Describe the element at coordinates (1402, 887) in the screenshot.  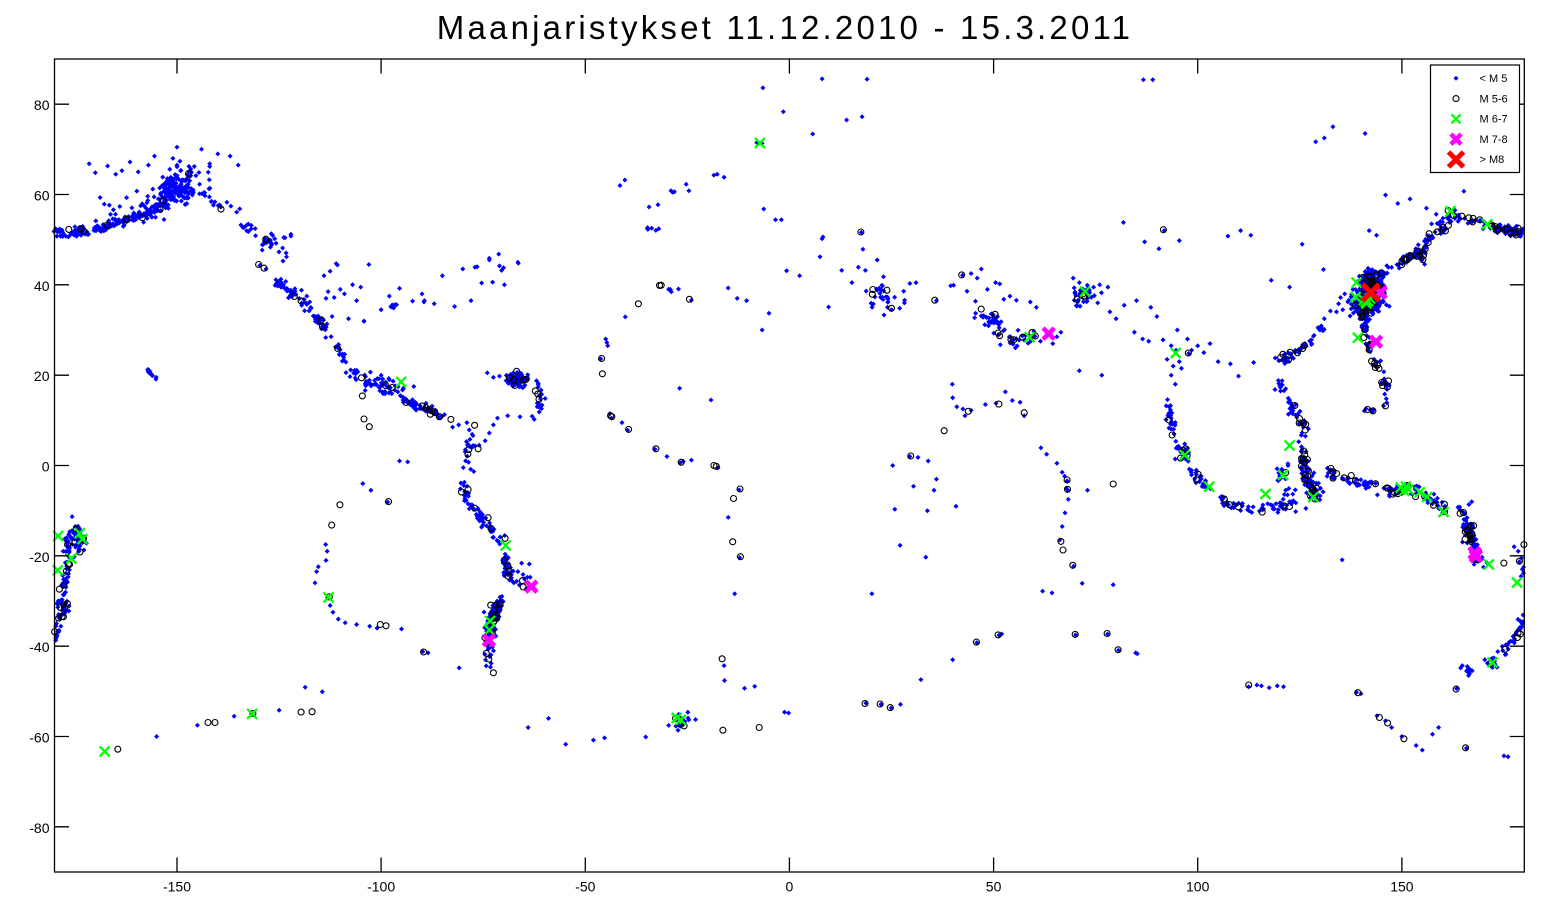
I see `svg-text: 150` at that location.